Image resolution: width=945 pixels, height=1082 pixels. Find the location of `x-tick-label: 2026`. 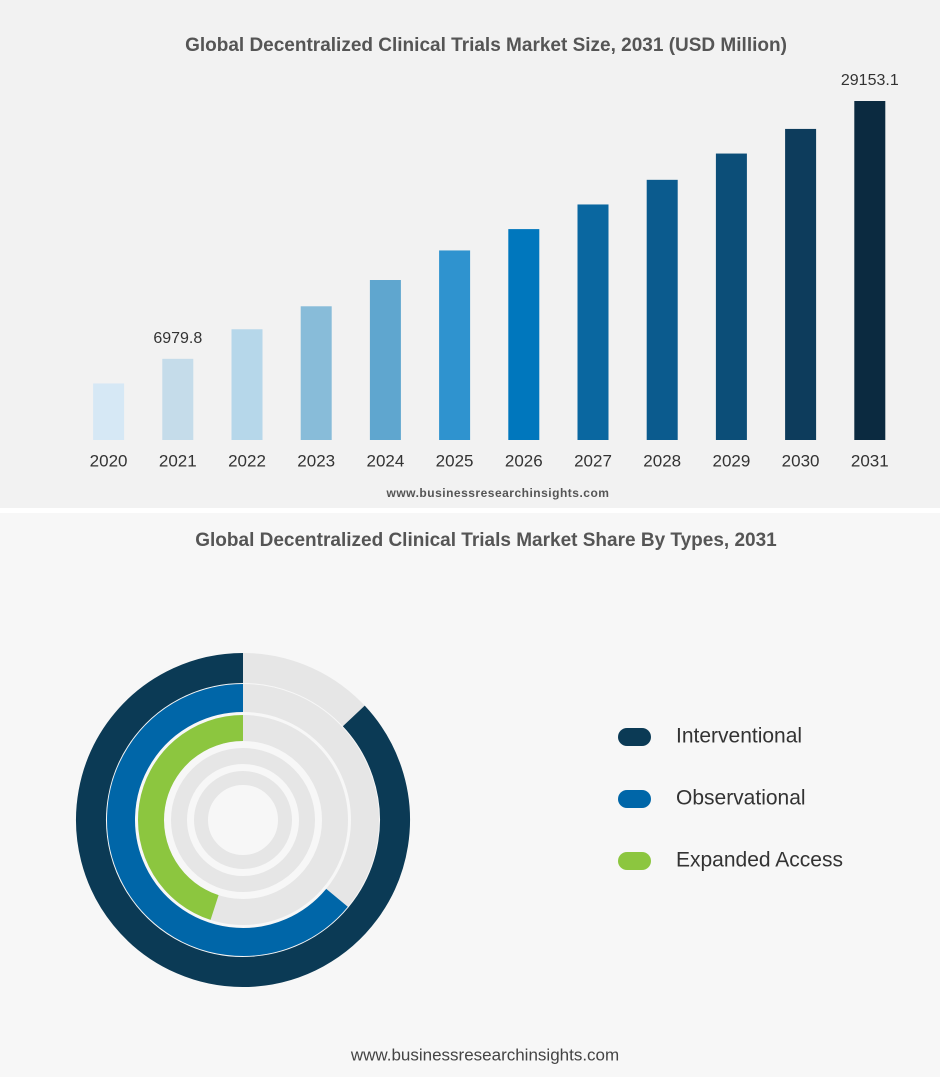

x-tick-label: 2026 is located at coordinates (524, 460).